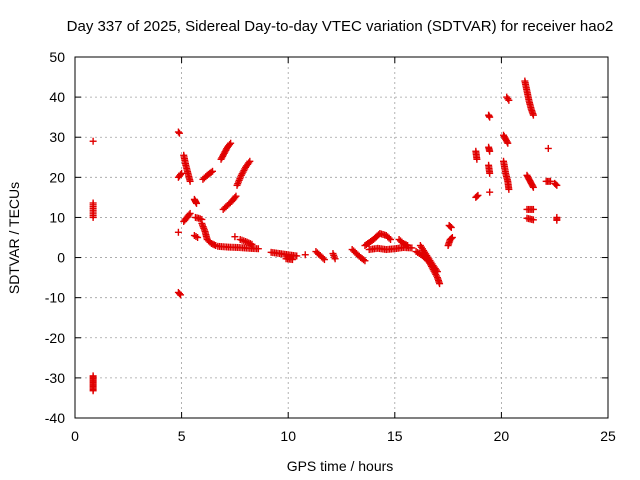 This screenshot has height=480, width=640. Describe the element at coordinates (57, 217) in the screenshot. I see `y-tick-label: 10` at that location.